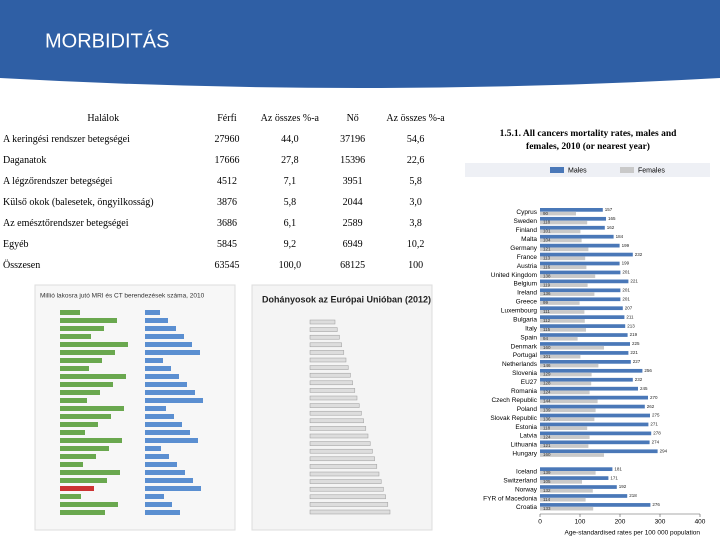  I want to click on table-cell: 68125, so click(353, 265).